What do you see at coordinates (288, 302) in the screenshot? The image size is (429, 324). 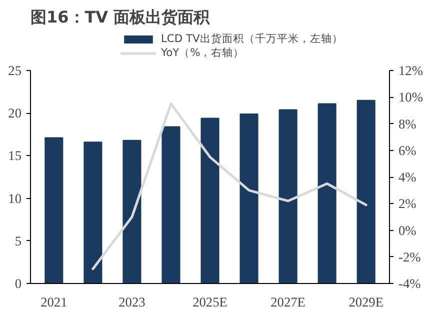 I see `x-tick-label: 2027E` at bounding box center [288, 302].